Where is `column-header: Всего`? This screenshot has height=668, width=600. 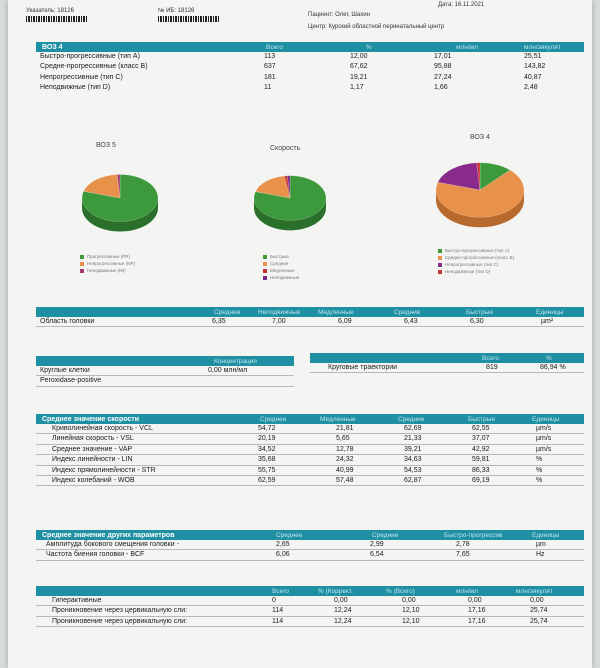 column-header: Всего is located at coordinates (275, 47).